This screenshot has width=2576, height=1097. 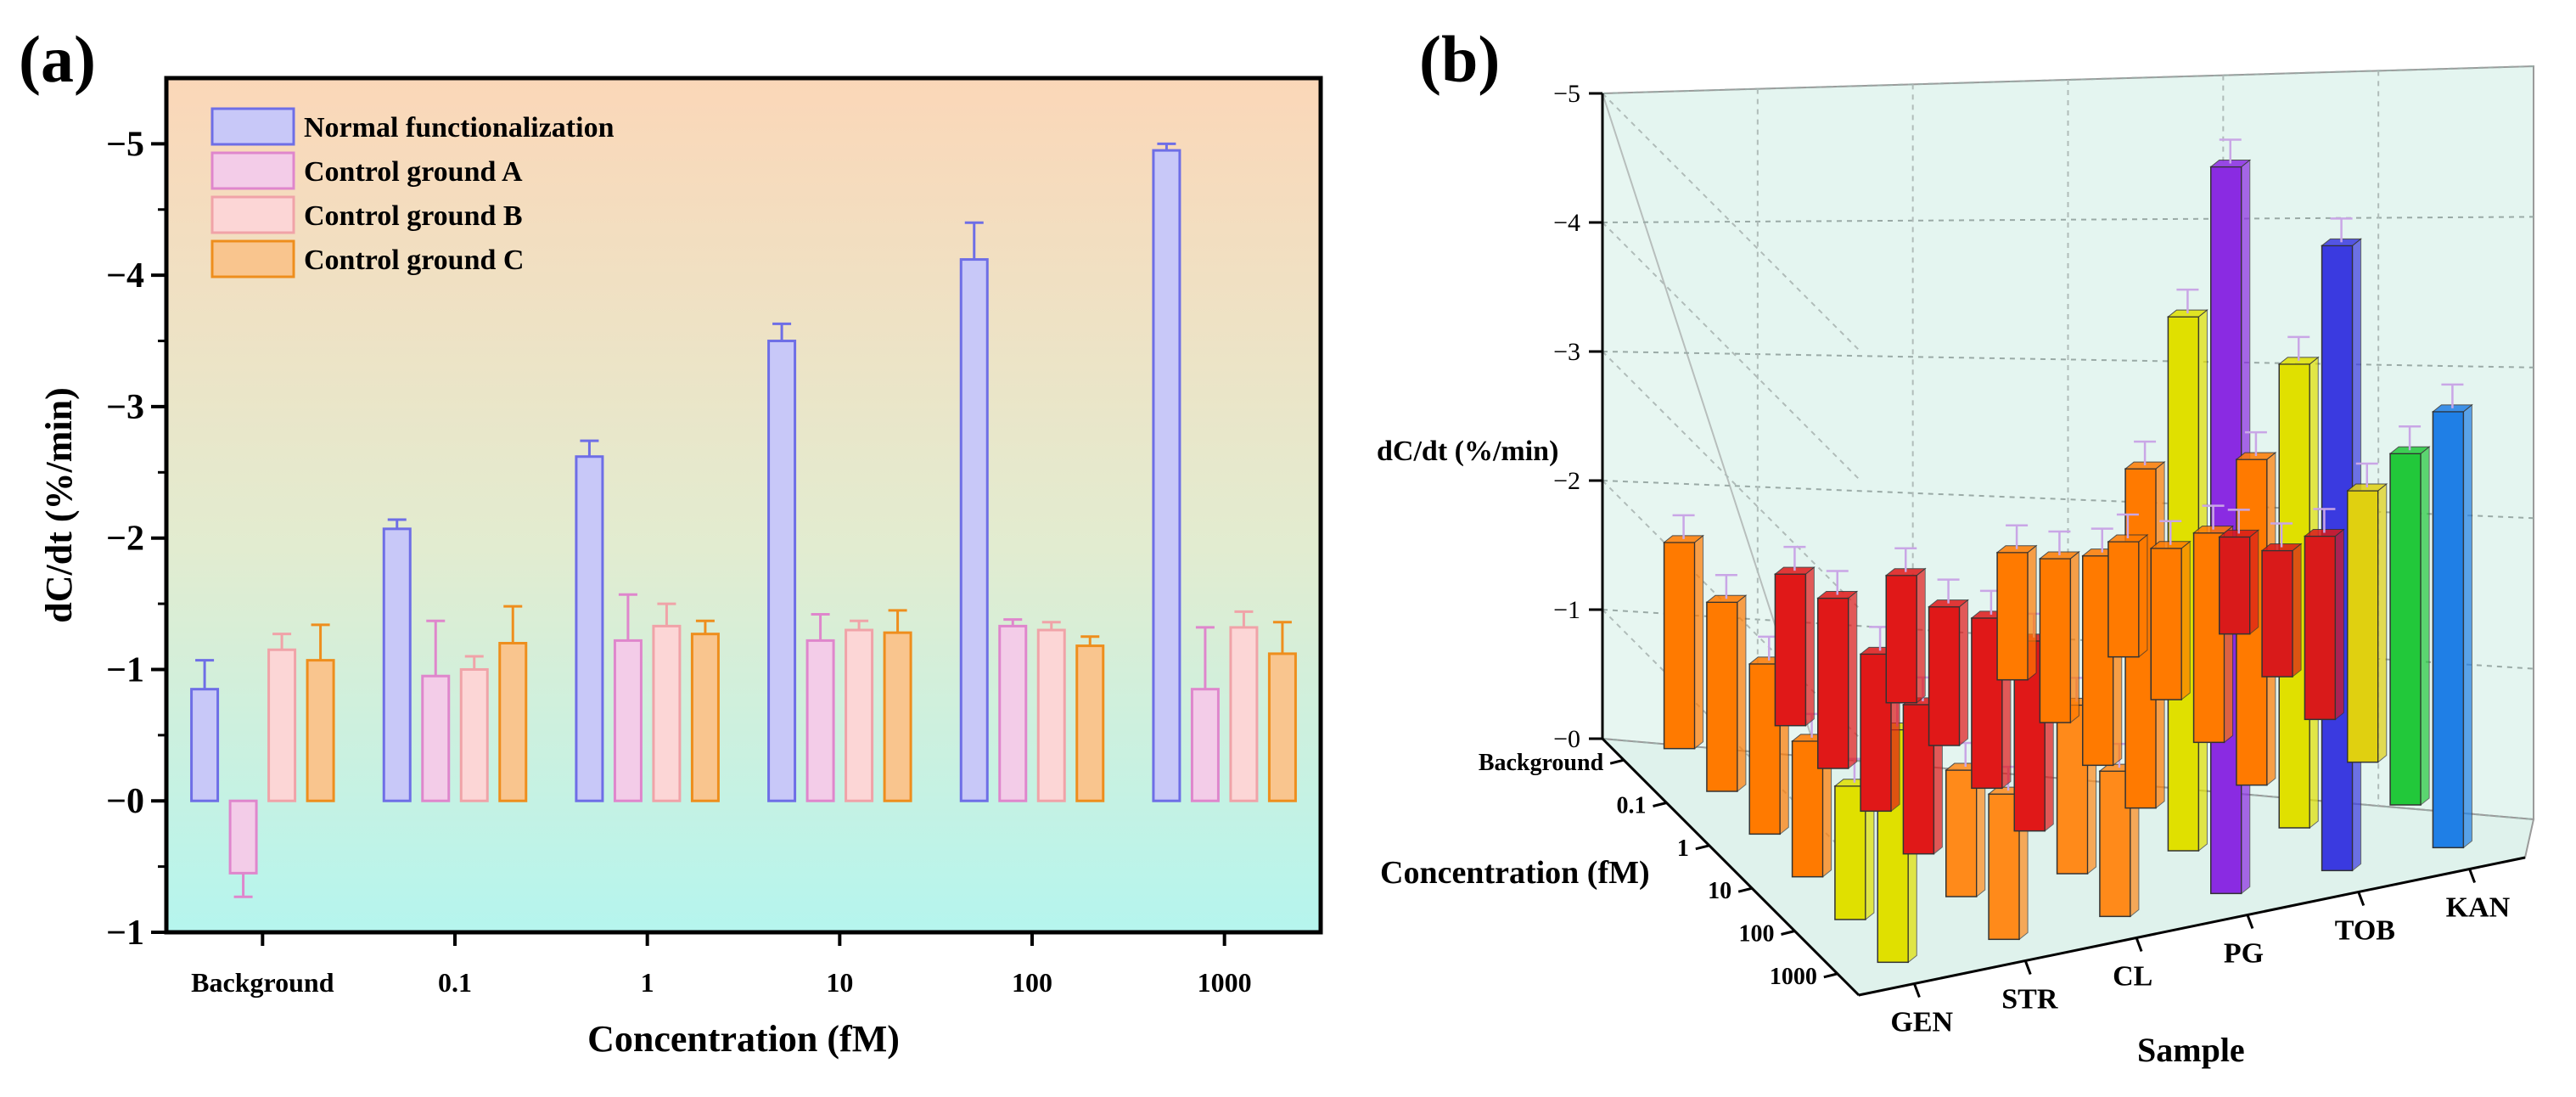 What do you see at coordinates (1730, 867) in the screenshot?
I see `concentration-axis-line` at bounding box center [1730, 867].